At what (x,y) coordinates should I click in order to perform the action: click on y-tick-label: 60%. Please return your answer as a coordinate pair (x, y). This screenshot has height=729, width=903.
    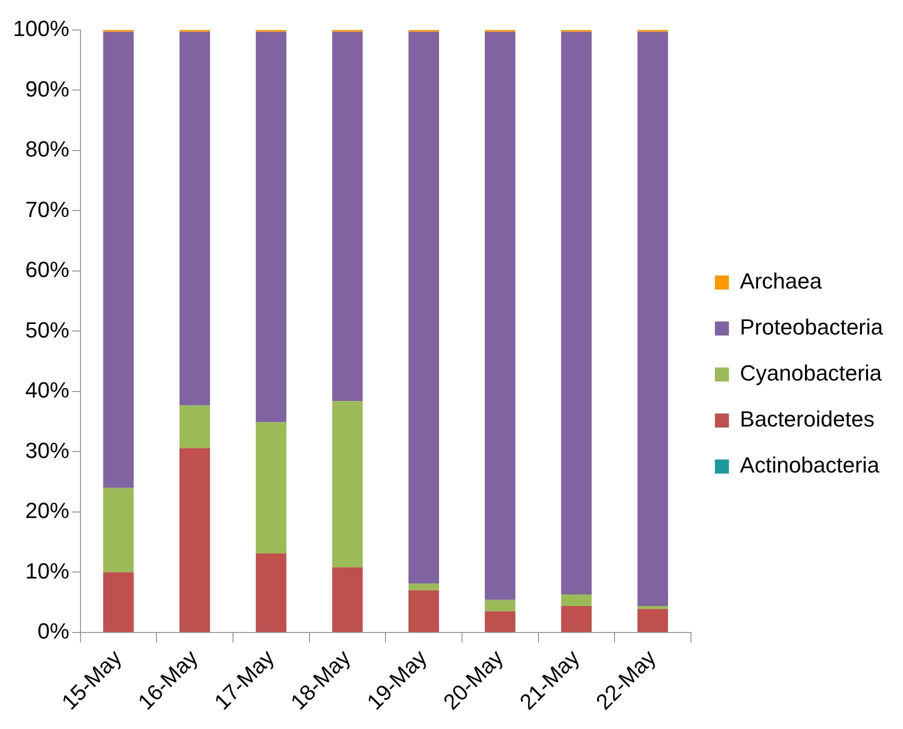
    Looking at the image, I should click on (47, 269).